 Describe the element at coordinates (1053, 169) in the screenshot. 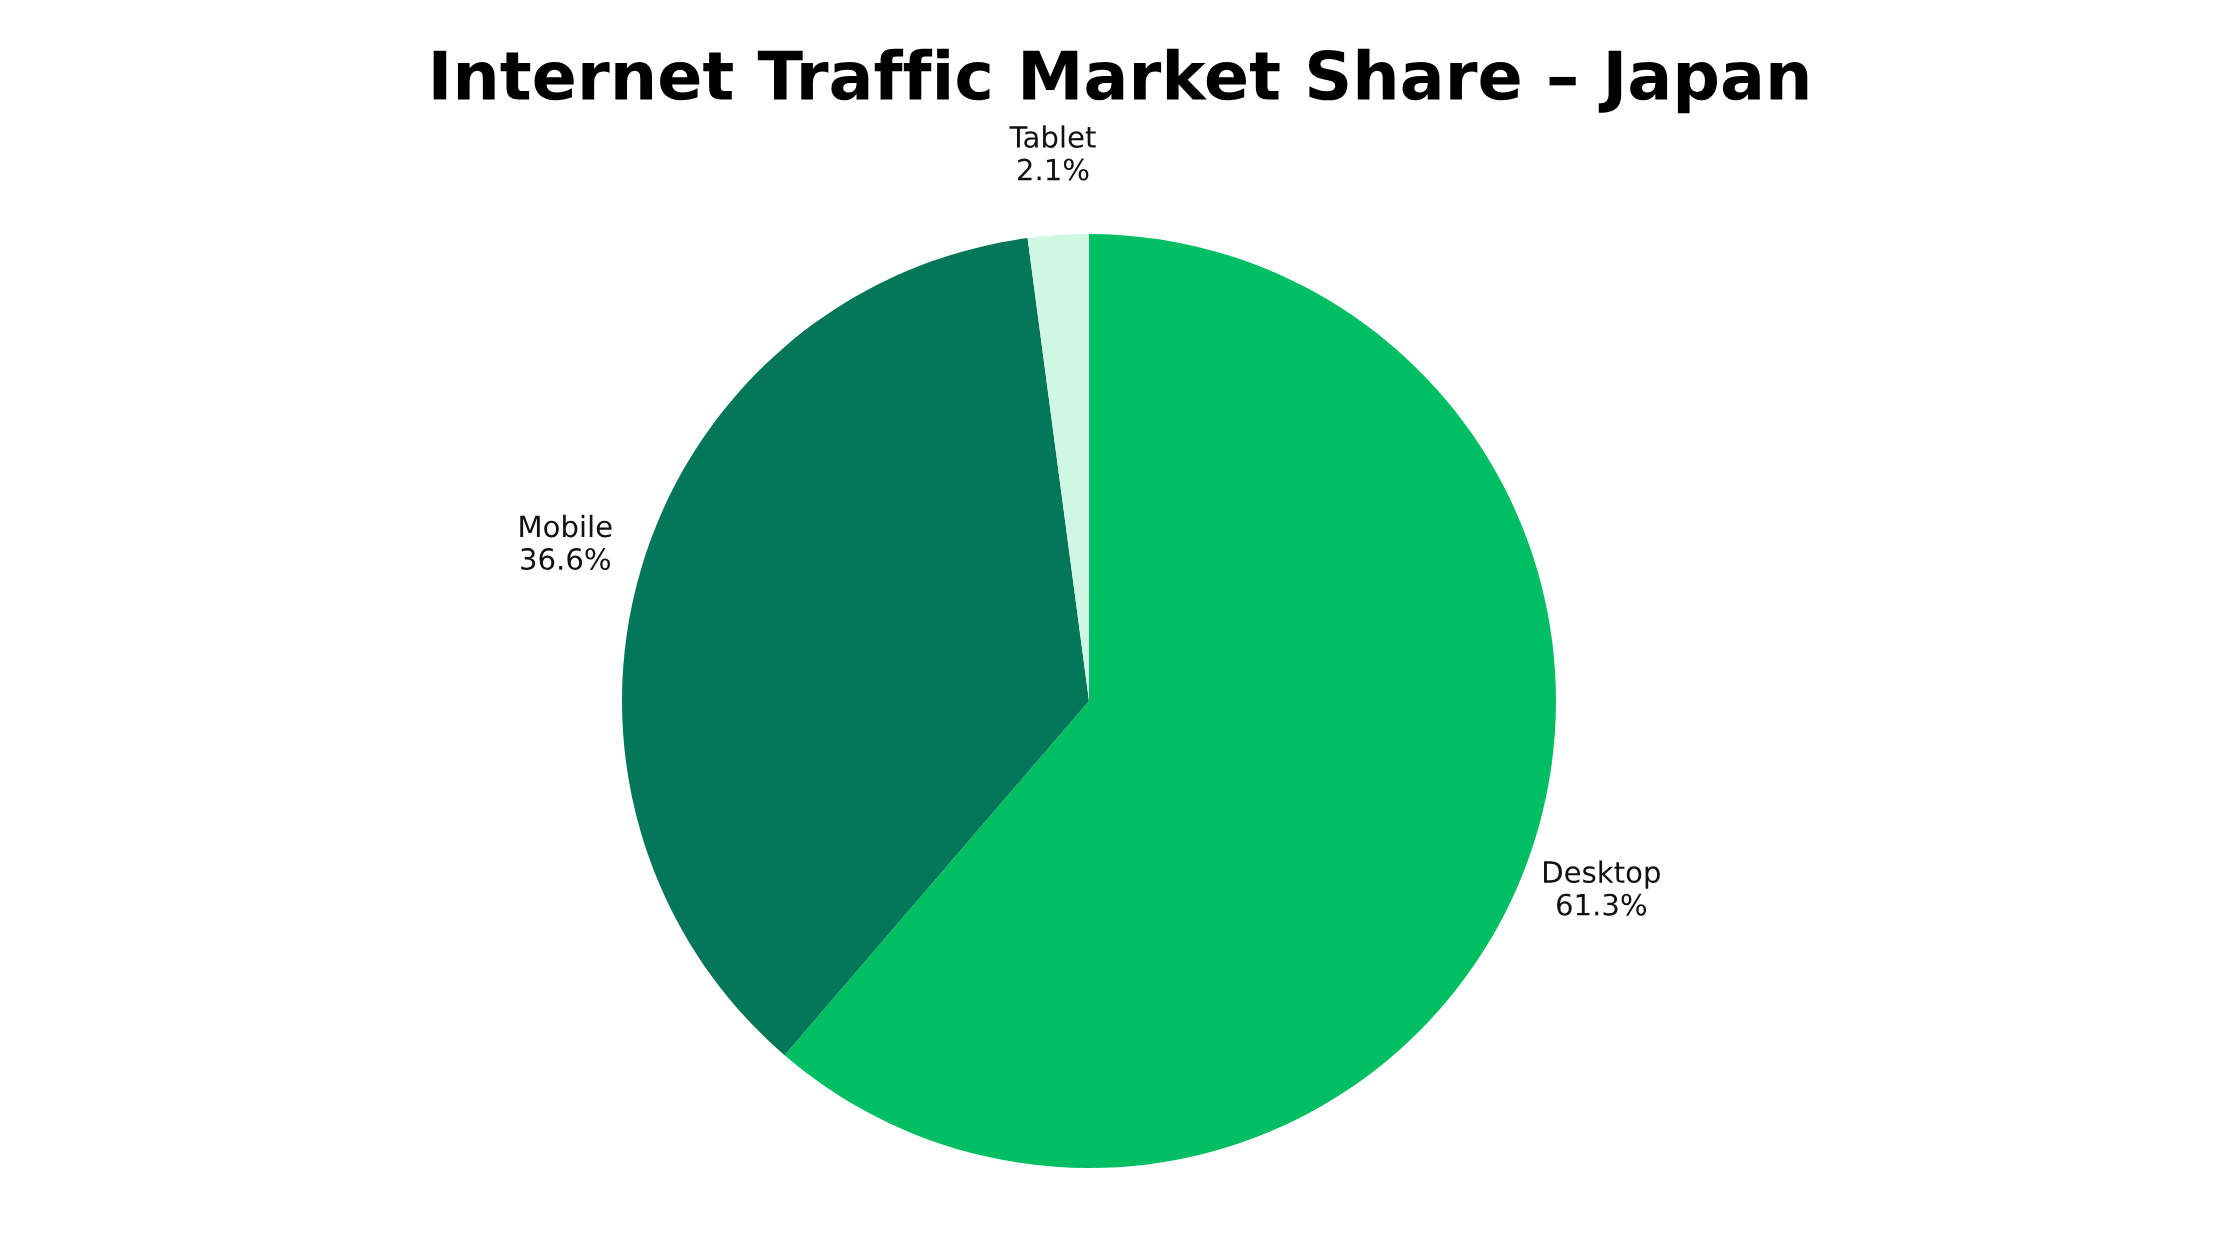

I see `data-label: 2.1%` at that location.